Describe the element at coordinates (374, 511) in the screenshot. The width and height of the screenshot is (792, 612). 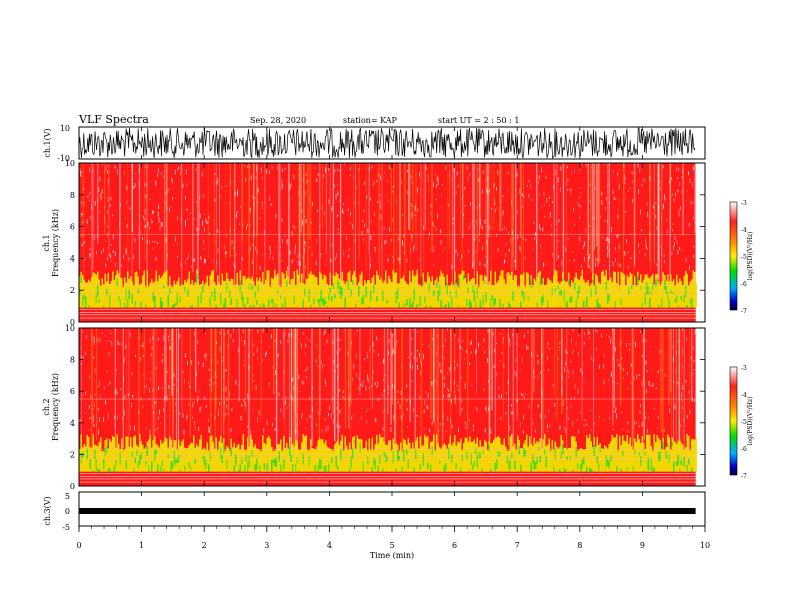
I see `ch3-waveform-panel: 5 0 -5 ch.3(V)` at that location.